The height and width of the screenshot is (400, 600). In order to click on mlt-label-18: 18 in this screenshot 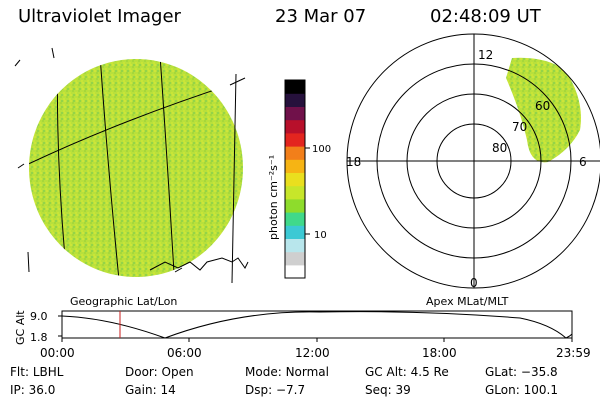, I will do `click(353, 162)`.